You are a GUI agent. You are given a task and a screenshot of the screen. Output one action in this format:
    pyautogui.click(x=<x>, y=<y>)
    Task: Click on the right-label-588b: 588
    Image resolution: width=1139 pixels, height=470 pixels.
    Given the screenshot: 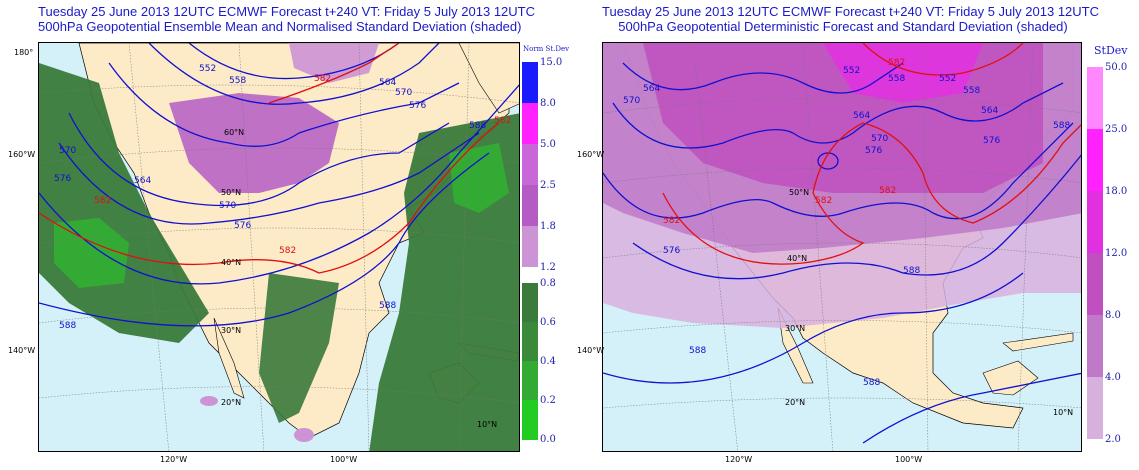 What is the action you would take?
    pyautogui.click(x=911, y=271)
    